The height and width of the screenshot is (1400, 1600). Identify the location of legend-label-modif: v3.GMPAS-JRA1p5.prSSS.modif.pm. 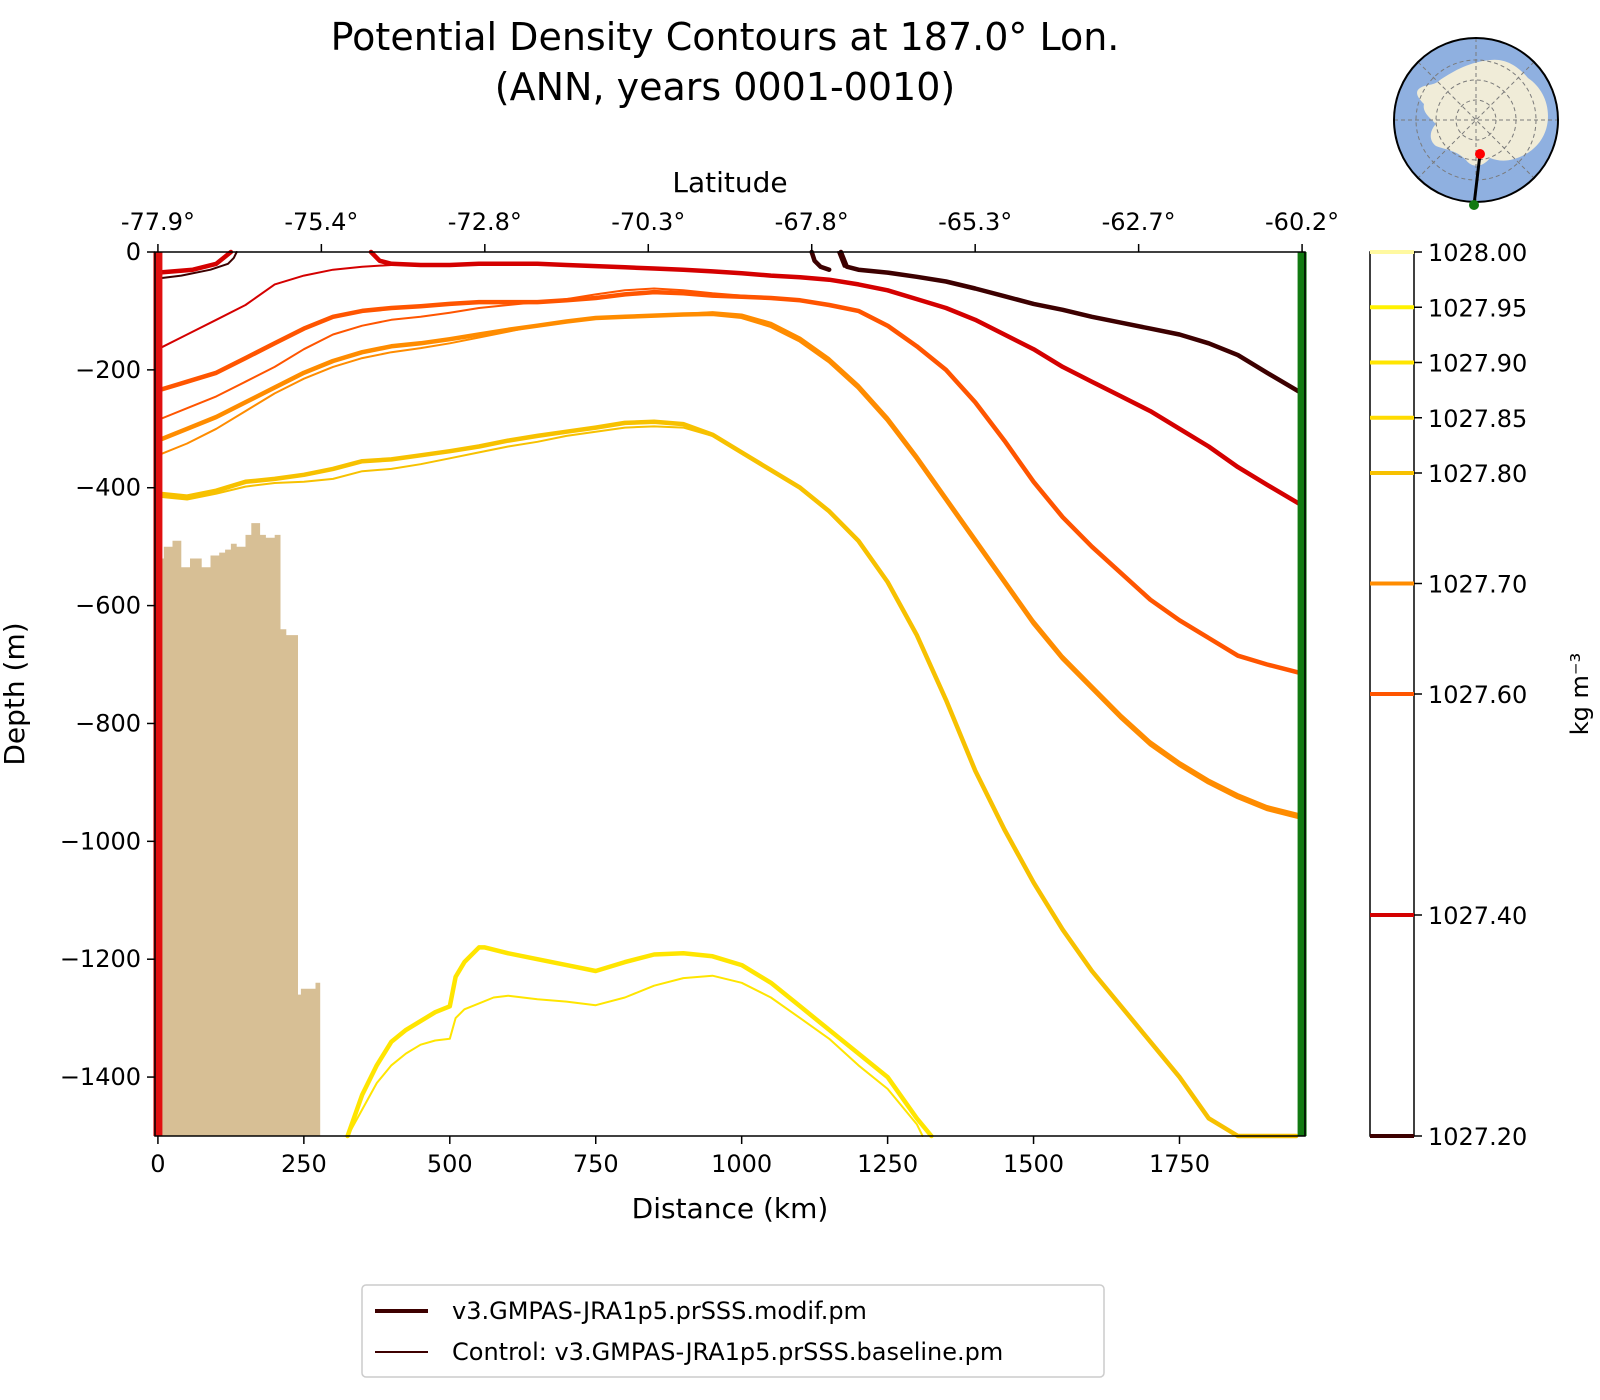
(659, 1311).